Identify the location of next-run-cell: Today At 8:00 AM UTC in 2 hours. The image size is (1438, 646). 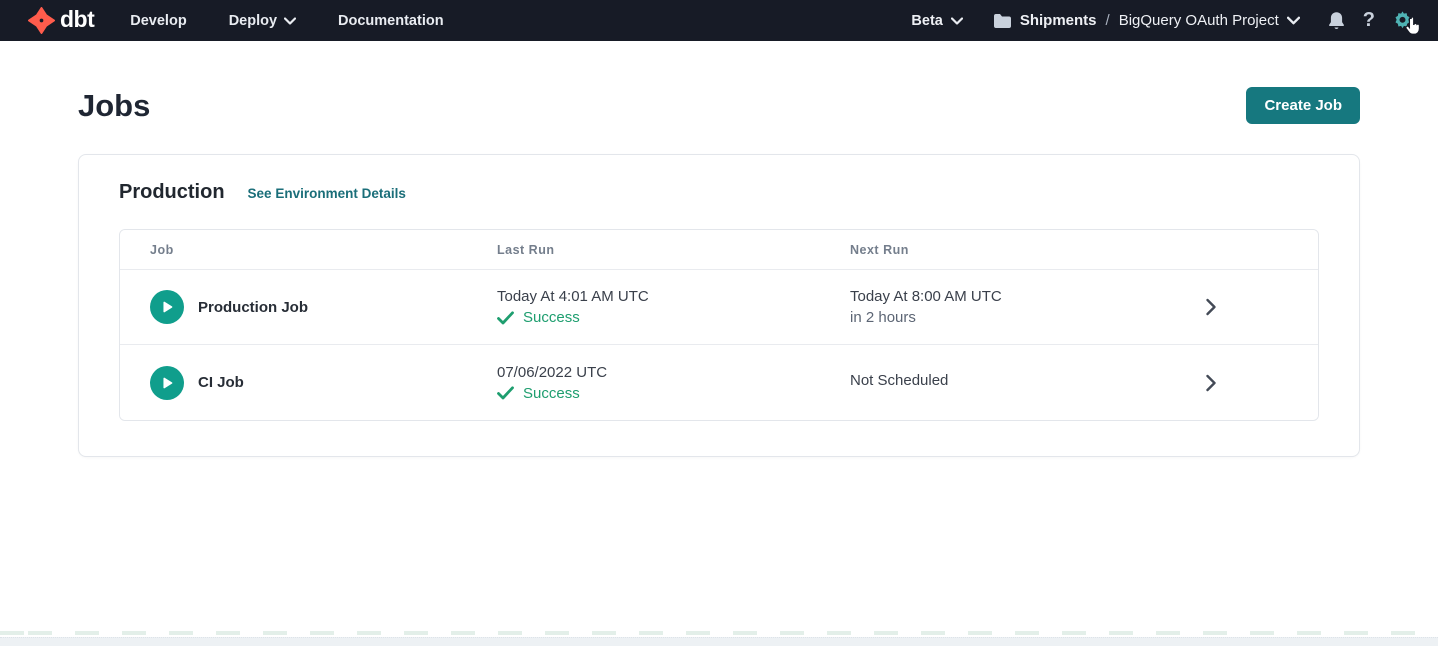
(1027, 307).